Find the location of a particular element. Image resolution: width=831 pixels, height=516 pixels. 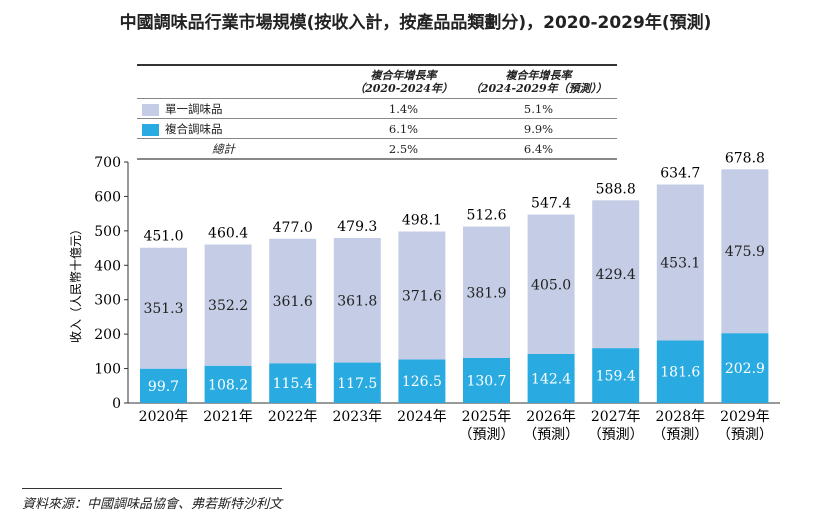

table-row: 單一調味品 1.4% 5.1% is located at coordinates (377, 108).